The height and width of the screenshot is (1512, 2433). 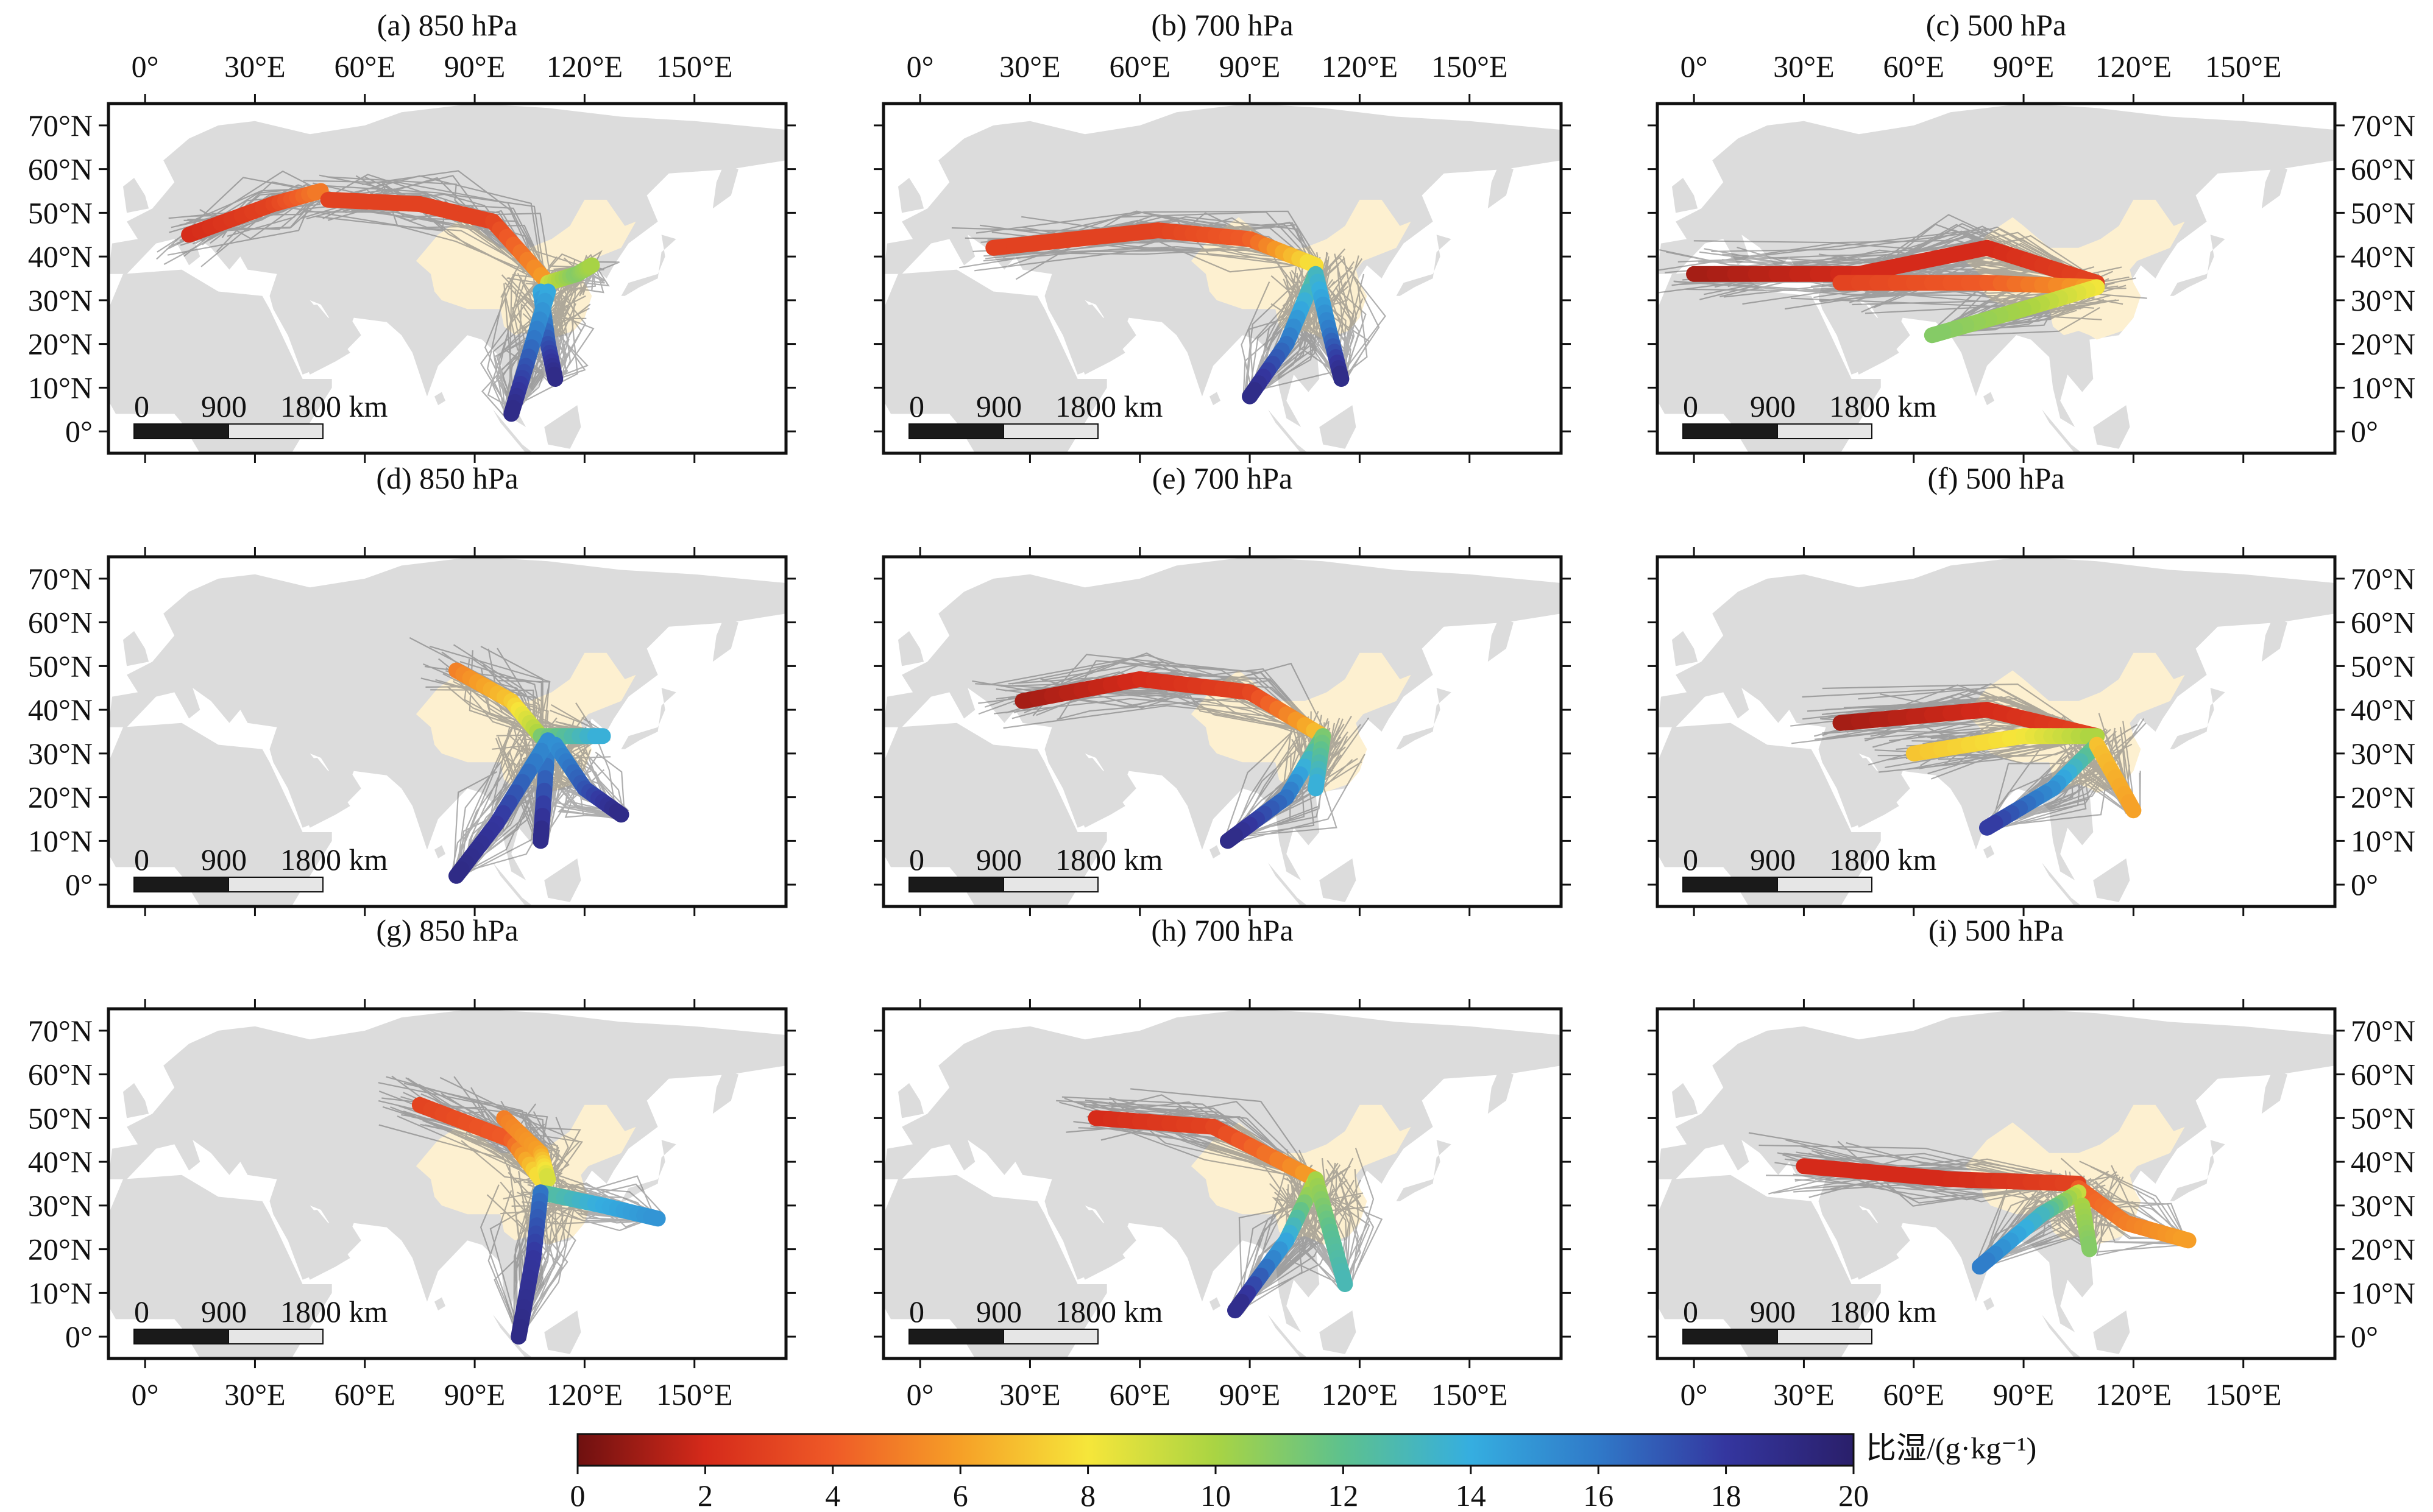 I want to click on colorbar-tick-label: 10, so click(x=1215, y=1495).